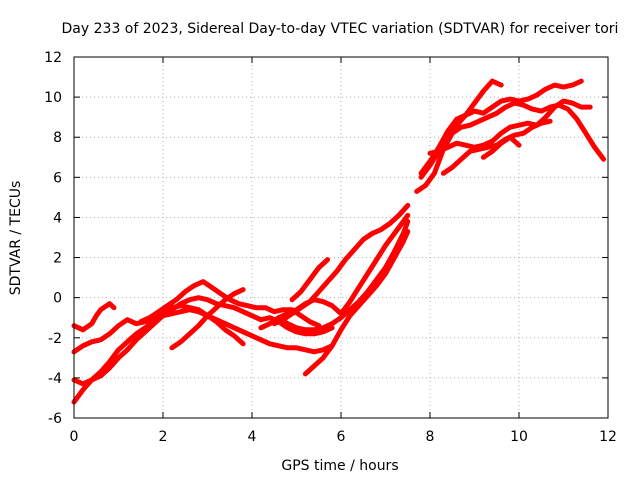 The height and width of the screenshot is (480, 640). Describe the element at coordinates (519, 437) in the screenshot. I see `x-tick-label: 10` at that location.